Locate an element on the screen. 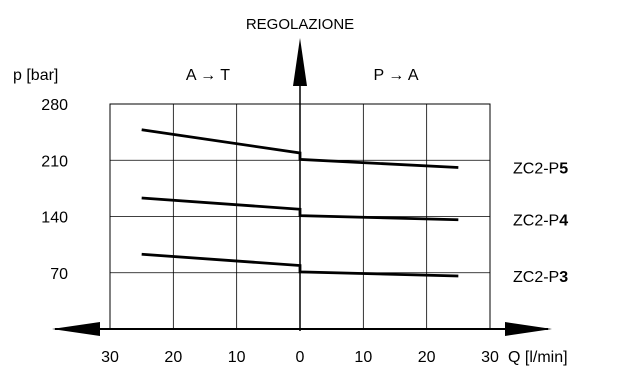  x-axis-label: Q [l/min] is located at coordinates (538, 357).